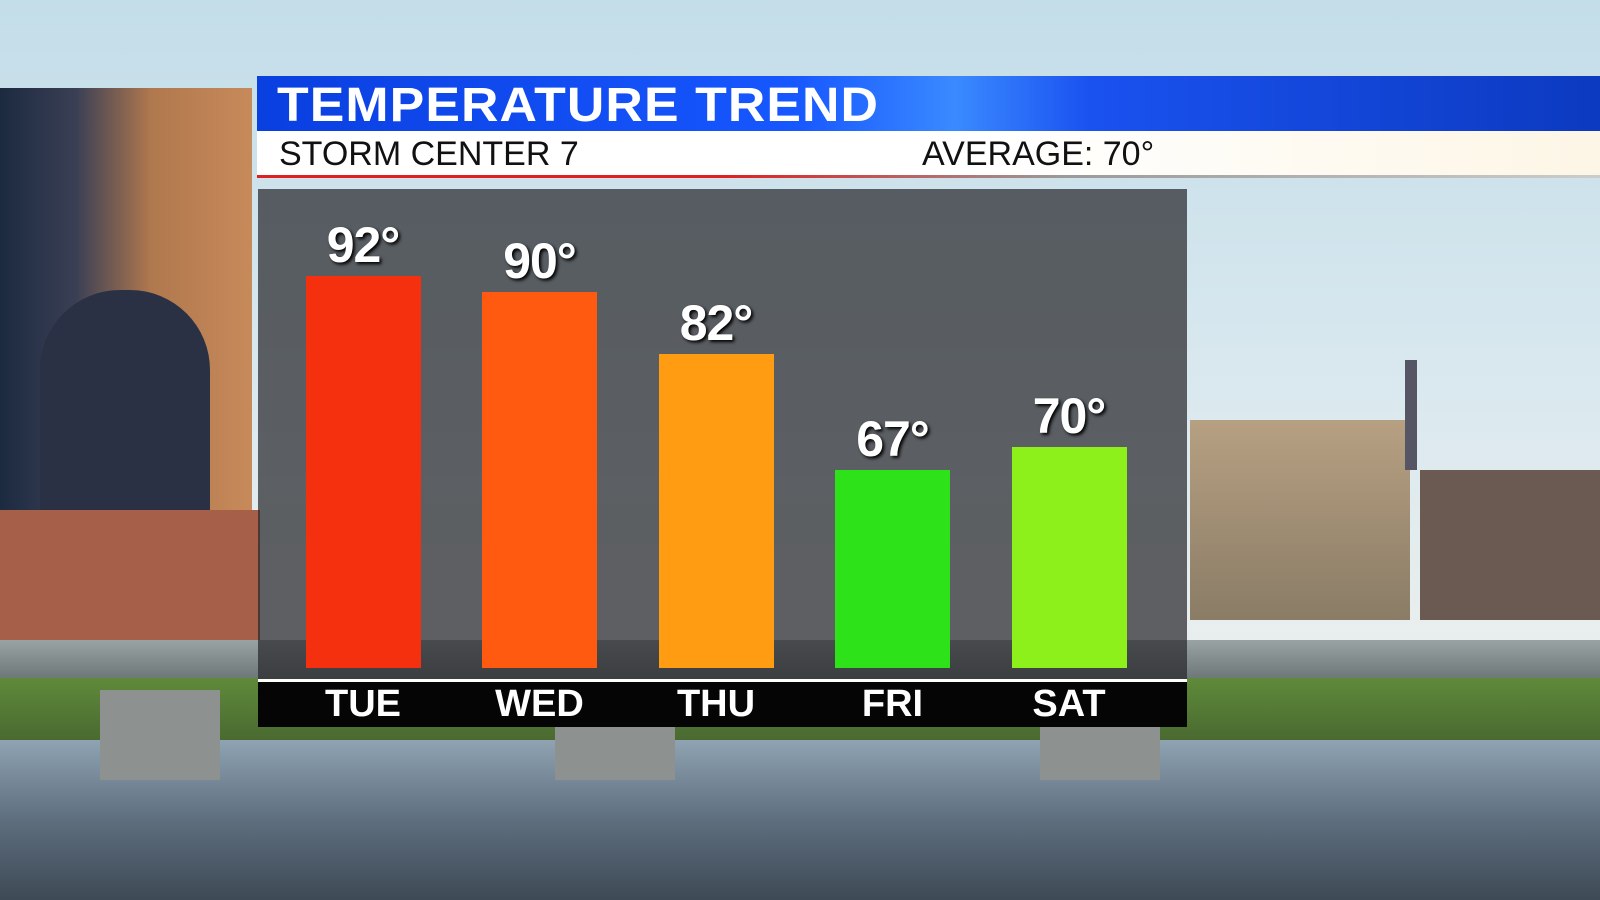 Image resolution: width=1600 pixels, height=900 pixels. What do you see at coordinates (160, 735) in the screenshot?
I see `bridge-pier` at bounding box center [160, 735].